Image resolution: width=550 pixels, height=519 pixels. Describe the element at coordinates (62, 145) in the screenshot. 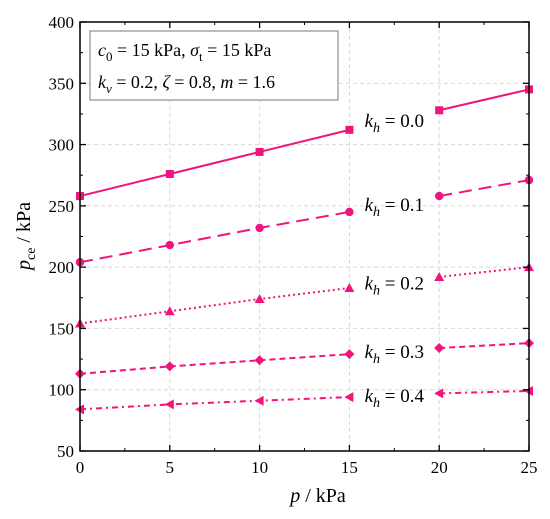

I see `y-tick-label: 300` at that location.